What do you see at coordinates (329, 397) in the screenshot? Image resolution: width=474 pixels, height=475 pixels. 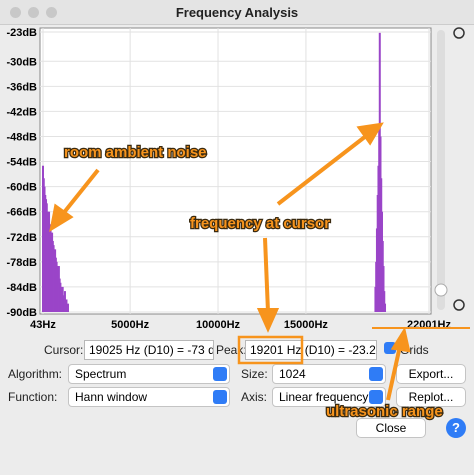 I see `axis-select: Linear frequency` at bounding box center [329, 397].